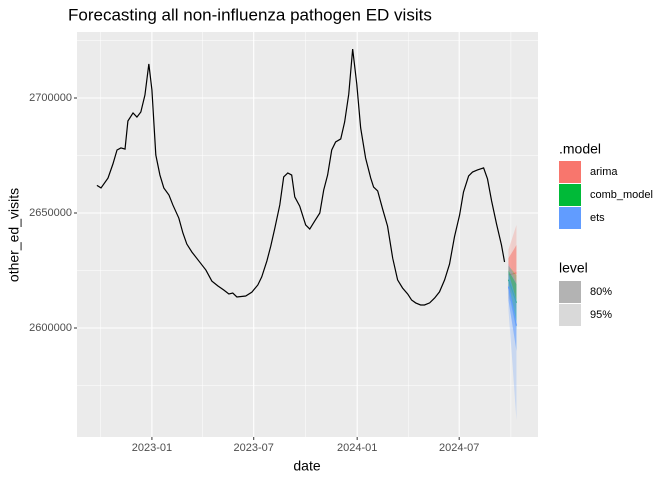 Image resolution: width=672 pixels, height=480 pixels. I want to click on legend-title: .model, so click(580, 149).